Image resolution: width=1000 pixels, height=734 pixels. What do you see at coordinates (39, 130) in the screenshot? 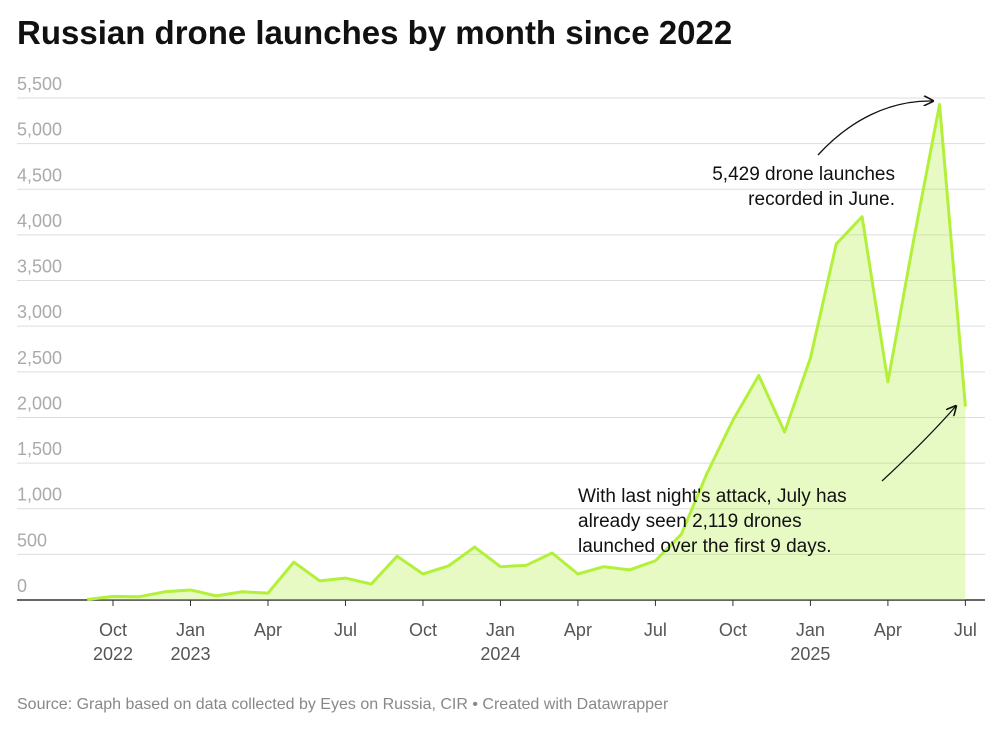
I see `y-tick-label: 5,000` at bounding box center [39, 130].